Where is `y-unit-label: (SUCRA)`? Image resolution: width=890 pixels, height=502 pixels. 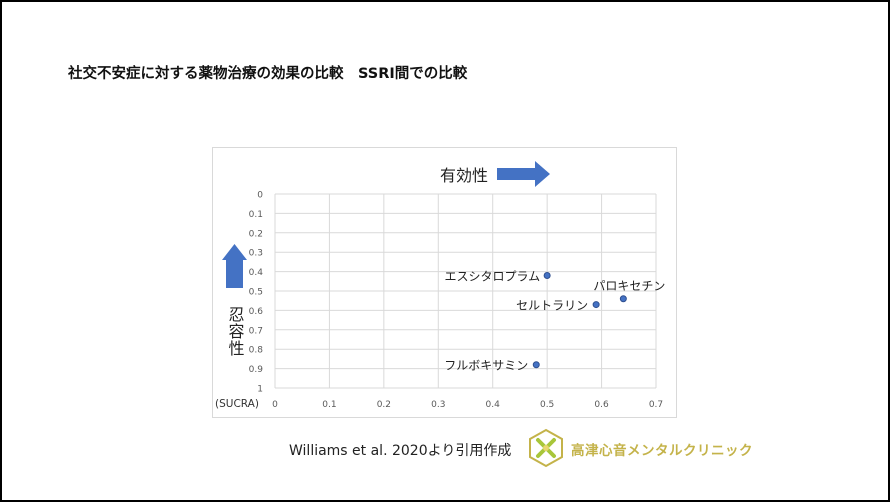 y-unit-label: (SUCRA) is located at coordinates (237, 404).